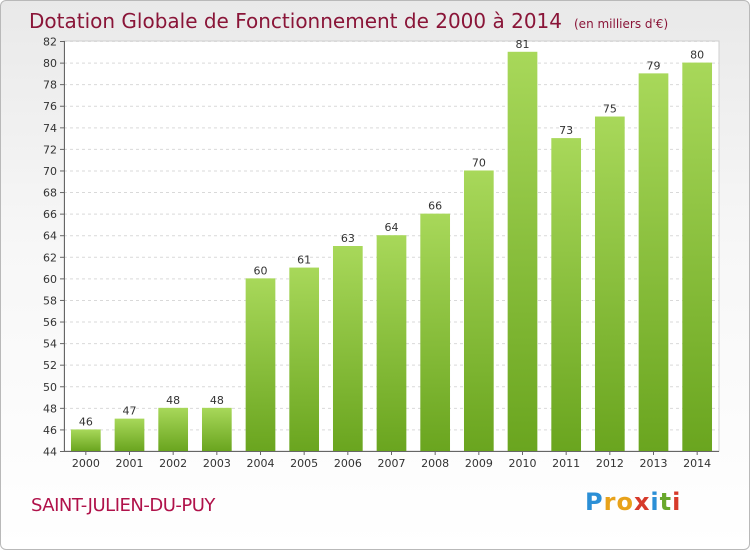  I want to click on y-tick-label: 48, so click(50, 408).